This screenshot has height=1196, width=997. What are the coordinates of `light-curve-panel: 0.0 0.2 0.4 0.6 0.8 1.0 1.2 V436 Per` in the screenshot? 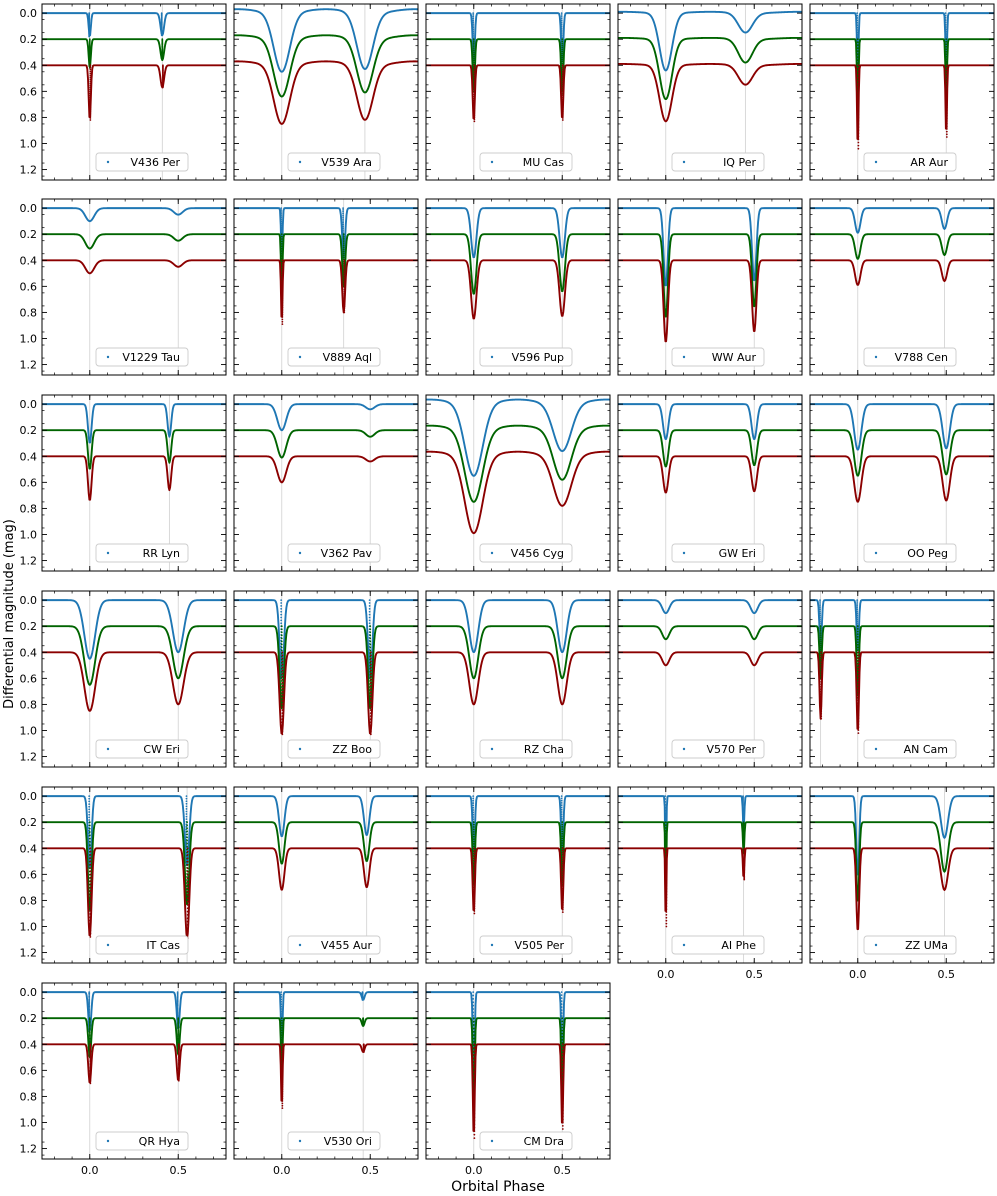 It's located at (123, 92).